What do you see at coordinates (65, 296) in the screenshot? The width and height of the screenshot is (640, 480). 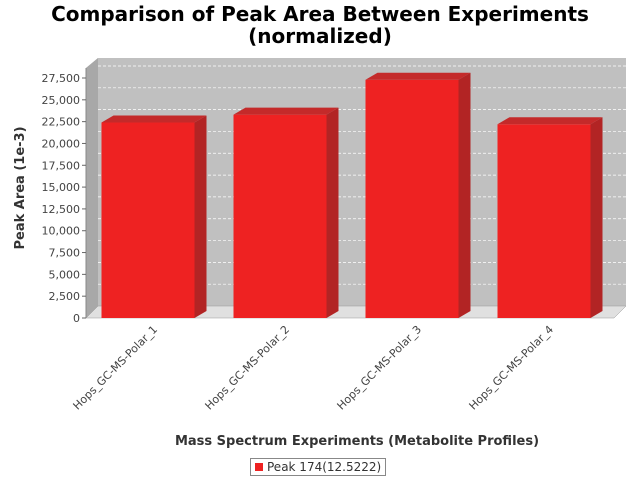 I see `y-tick-label: 2,500` at bounding box center [65, 296].